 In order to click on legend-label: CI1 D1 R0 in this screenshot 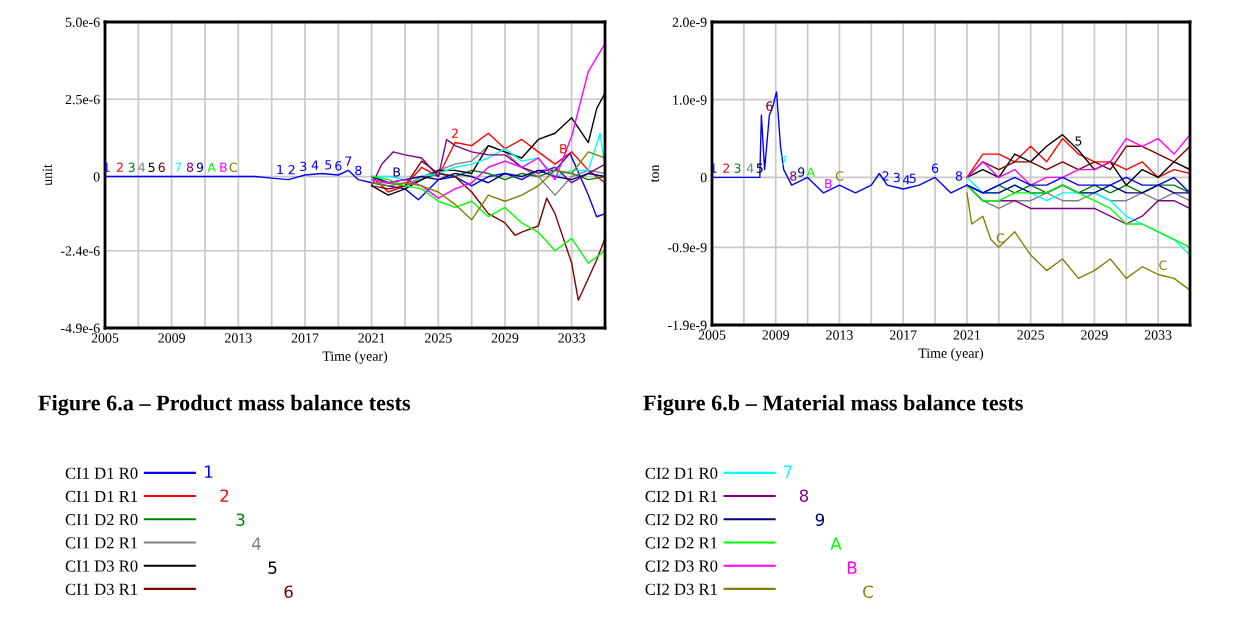, I will do `click(101, 473)`.